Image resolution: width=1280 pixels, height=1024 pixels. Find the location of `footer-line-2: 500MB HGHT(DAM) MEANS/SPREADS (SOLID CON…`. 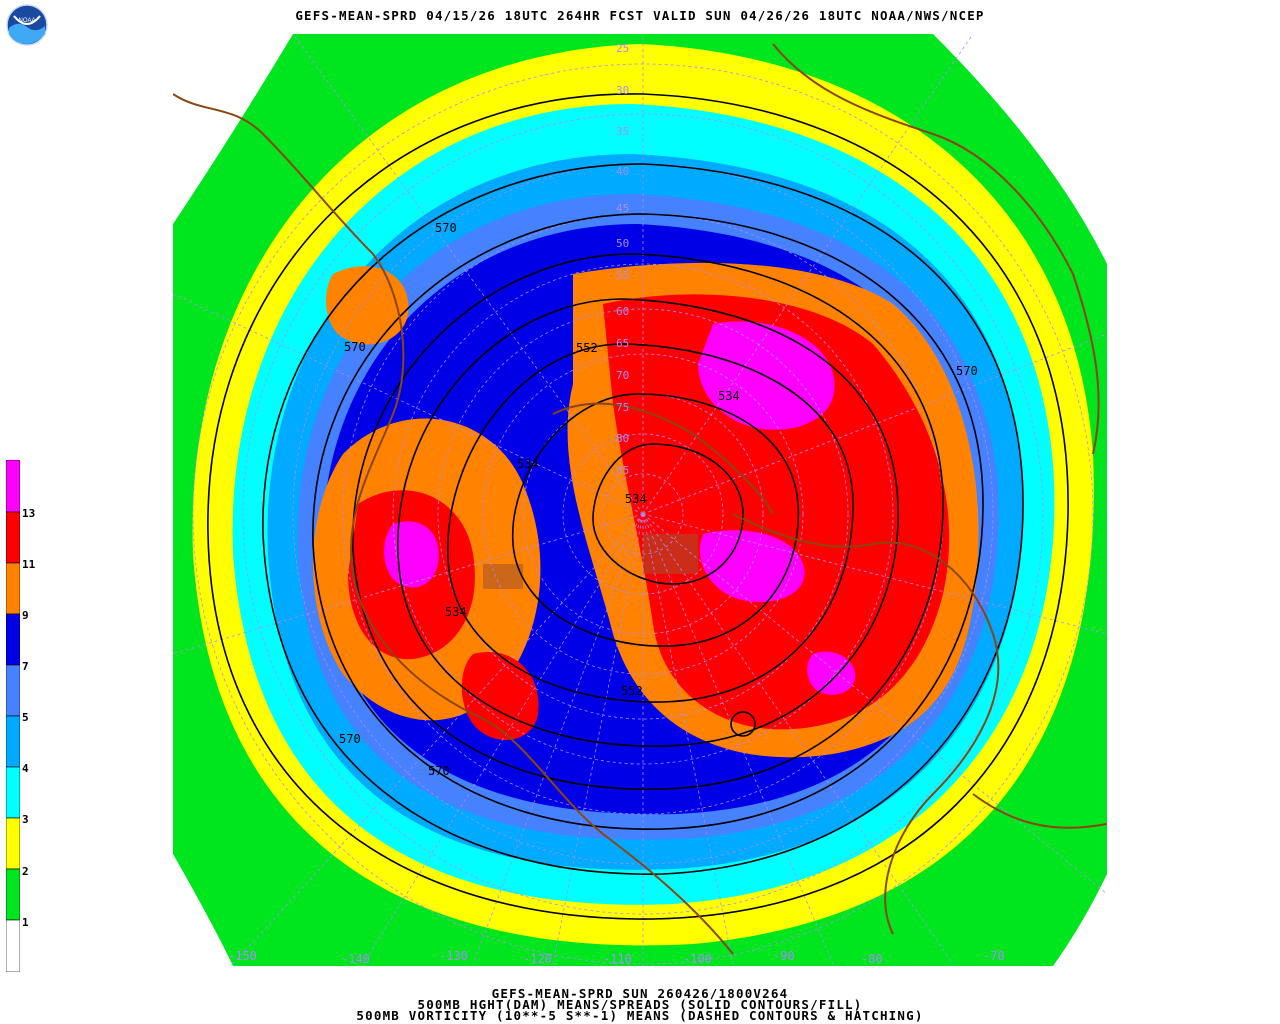

footer-line-2: 500MB HGHT(DAM) MEANS/SPREADS (SOLID CON… is located at coordinates (640, 1004).